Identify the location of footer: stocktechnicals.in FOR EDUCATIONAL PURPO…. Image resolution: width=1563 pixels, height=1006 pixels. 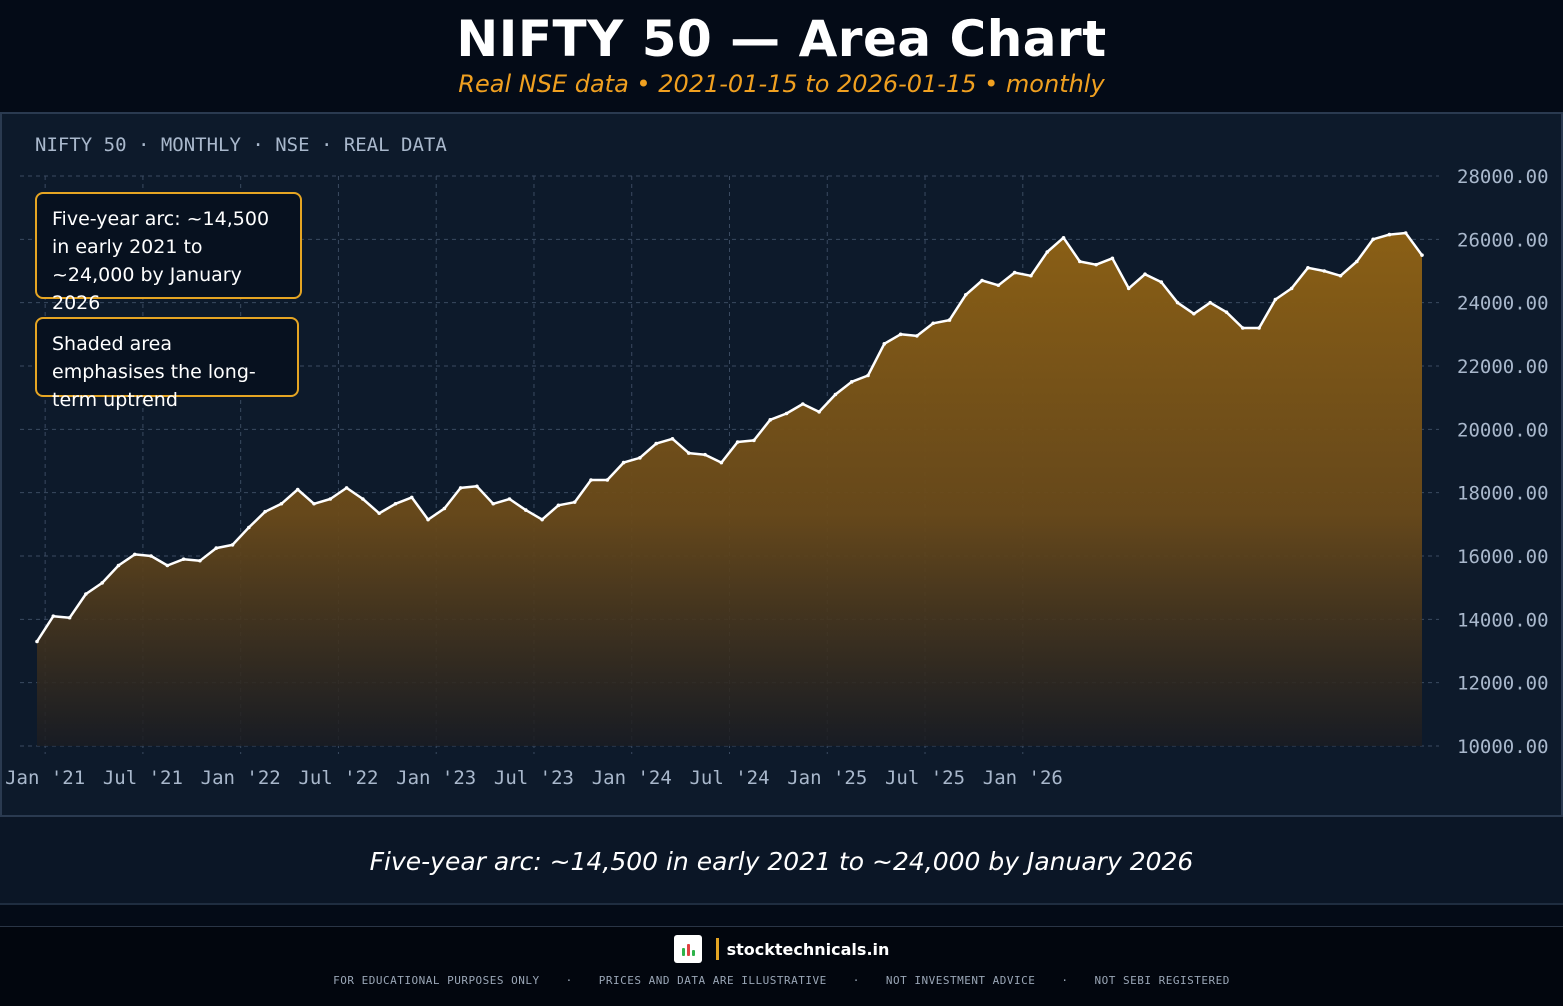
(781, 966).